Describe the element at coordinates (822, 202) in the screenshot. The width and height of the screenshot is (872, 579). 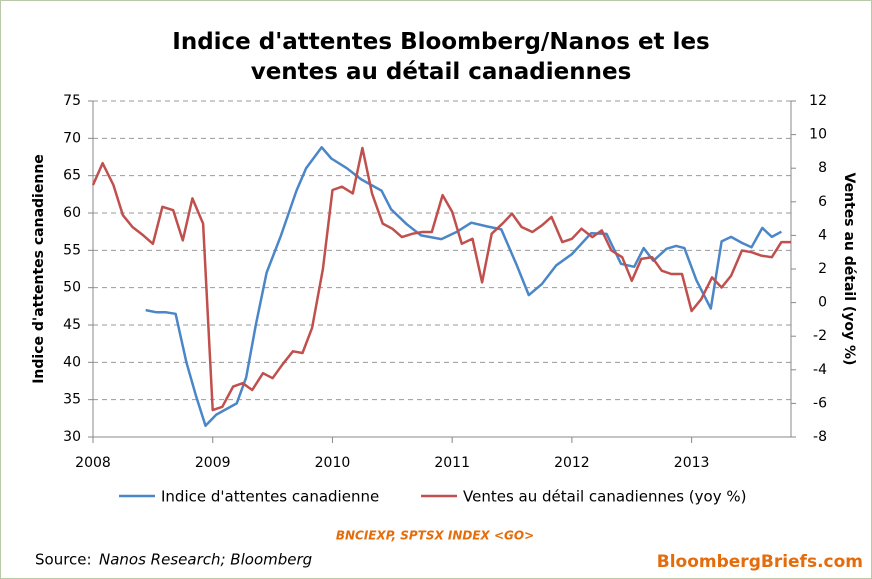
I see `y2-tick-label: 6` at that location.